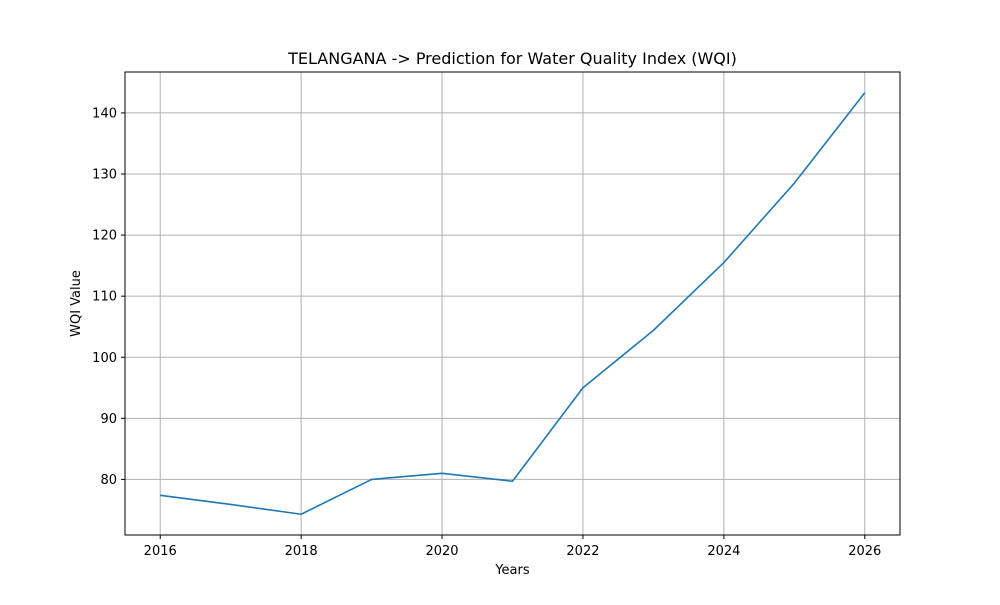  Describe the element at coordinates (723, 551) in the screenshot. I see `x-tick-label: 2024` at that location.